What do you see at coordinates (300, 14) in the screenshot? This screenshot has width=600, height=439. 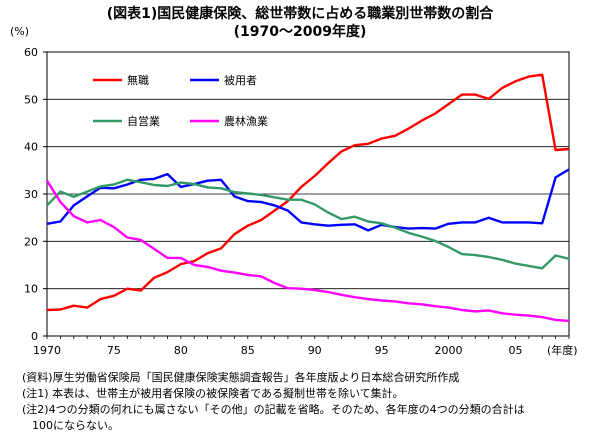 I see `chart-title: (図表1)国民健康保険、総世帯数に占める職業別世帯数の割合` at bounding box center [300, 14].